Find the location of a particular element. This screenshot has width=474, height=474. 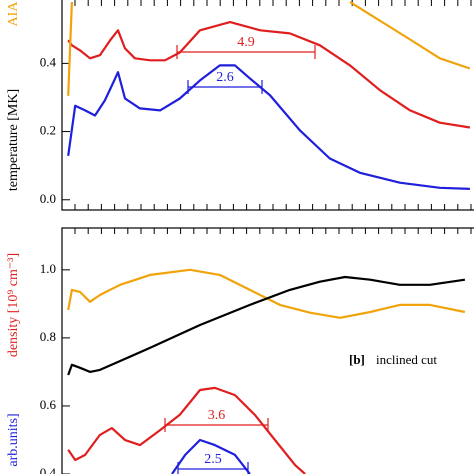

y-tick-label: 0.0 is located at coordinates (48, 198).